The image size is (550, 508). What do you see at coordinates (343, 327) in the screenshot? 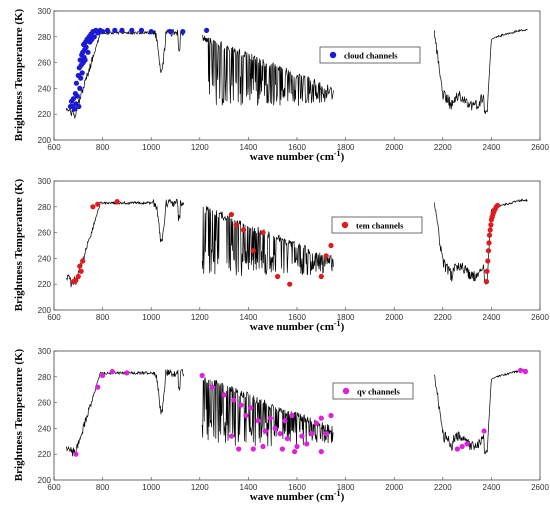
I see `x-axis-label-close: )` at bounding box center [343, 327].